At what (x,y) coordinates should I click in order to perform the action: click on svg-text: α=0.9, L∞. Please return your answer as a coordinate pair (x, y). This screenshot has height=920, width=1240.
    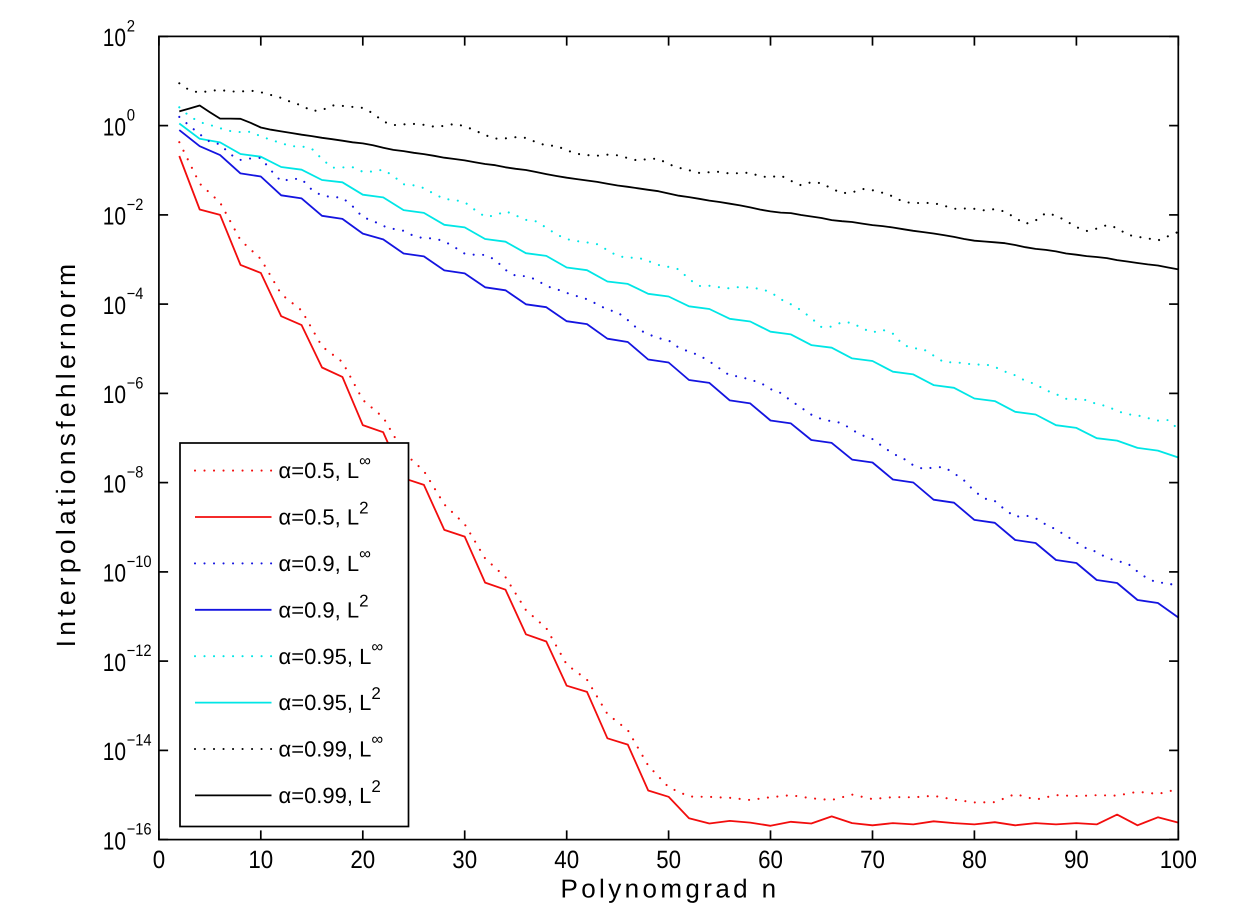
    Looking at the image, I should click on (325, 560).